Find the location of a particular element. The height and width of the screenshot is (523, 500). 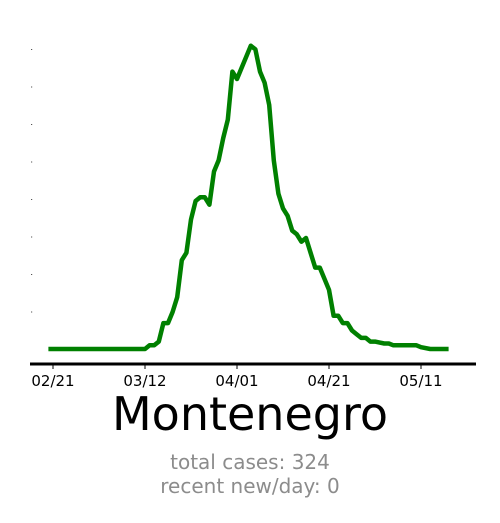

x-axis-ticks: 02/21 03/12 04/01 04/21 05/11 is located at coordinates (237, 377).